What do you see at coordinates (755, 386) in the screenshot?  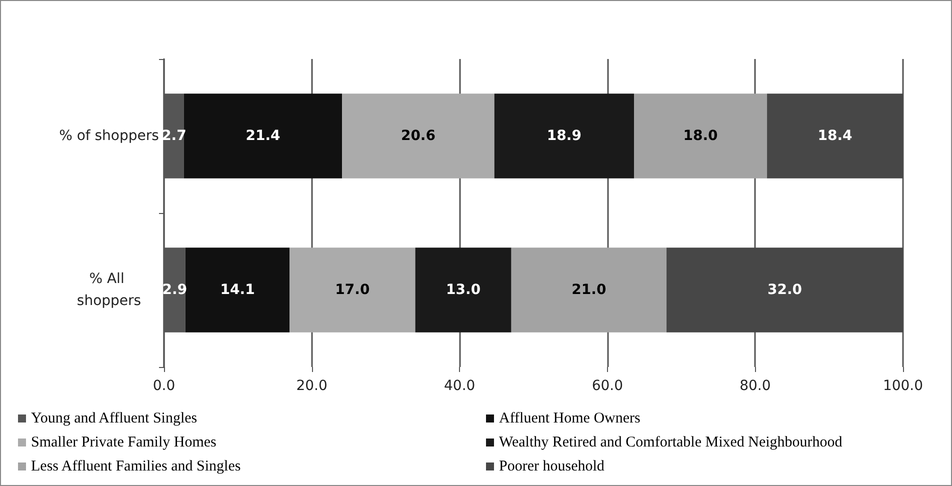 I see `x-tick-label: 80.0` at bounding box center [755, 386].